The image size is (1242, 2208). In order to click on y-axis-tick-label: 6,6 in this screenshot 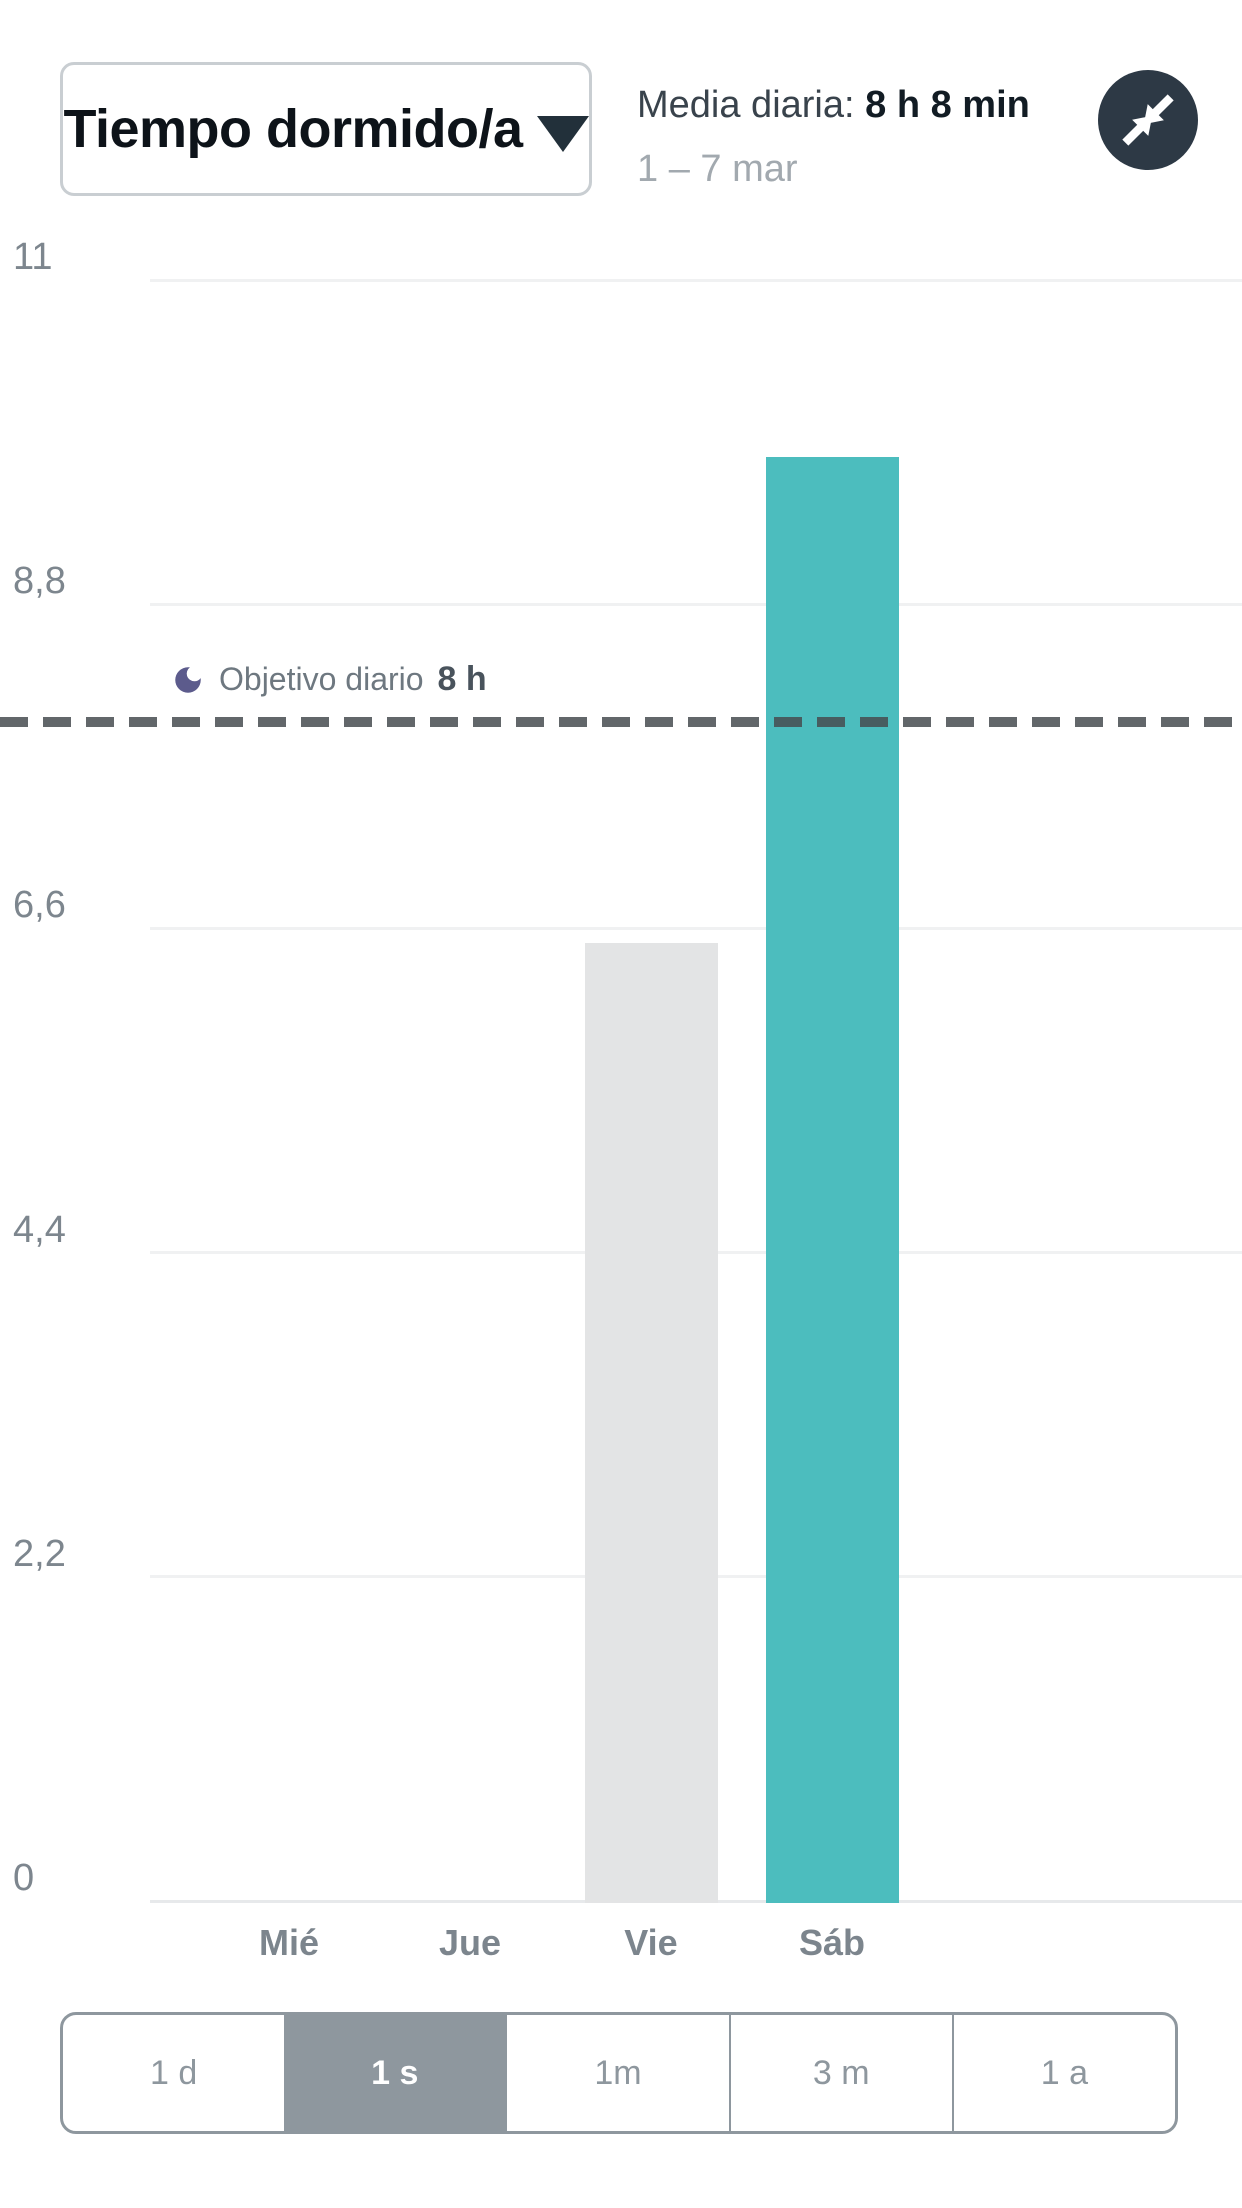, I will do `click(39, 905)`.